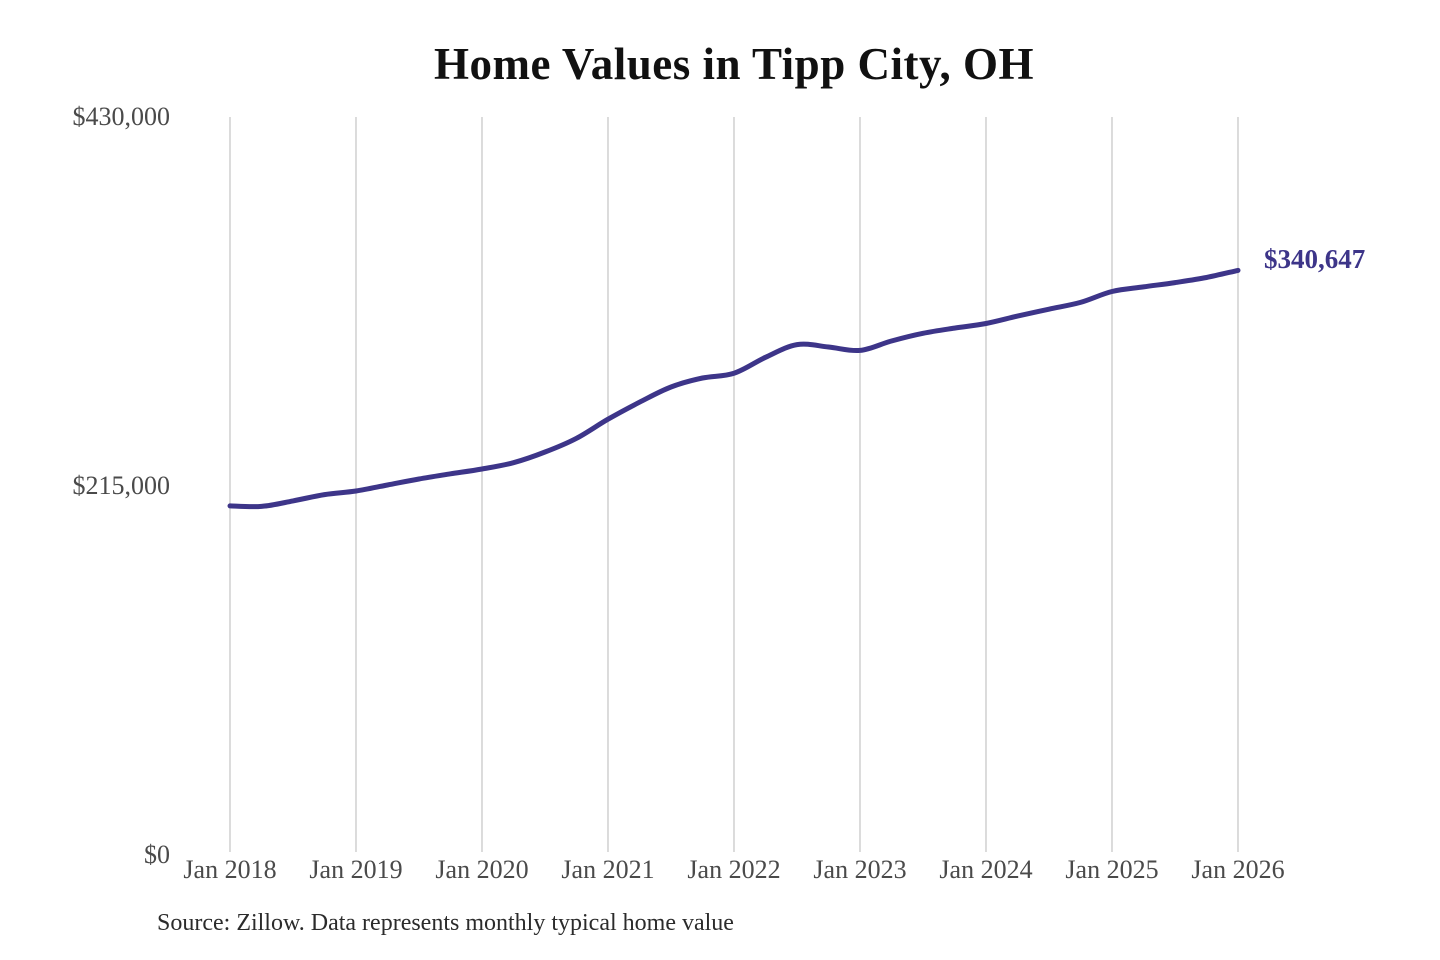 The image size is (1440, 960). Describe the element at coordinates (1238, 869) in the screenshot. I see `x-tick-jan-2026: Jan 2026` at that location.